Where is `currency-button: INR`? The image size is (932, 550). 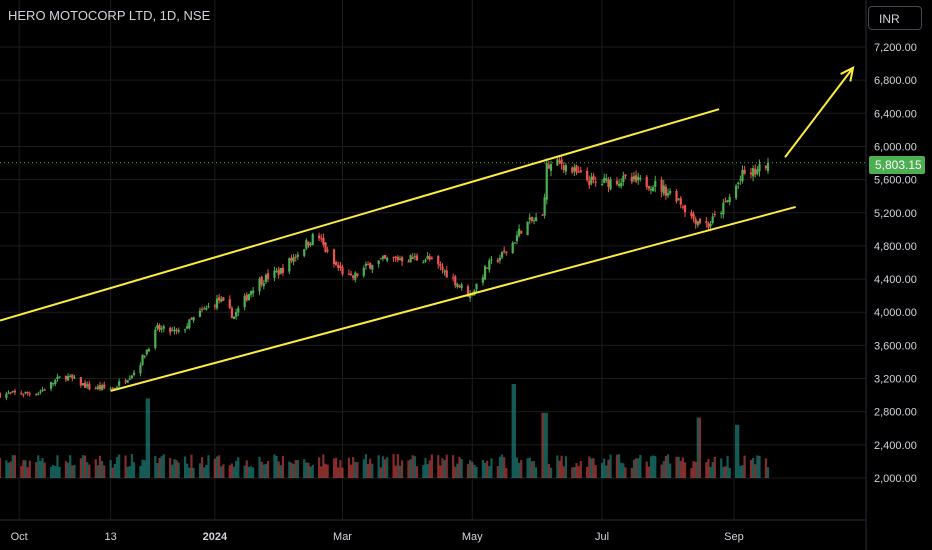
currency-button: INR is located at coordinates (895, 18).